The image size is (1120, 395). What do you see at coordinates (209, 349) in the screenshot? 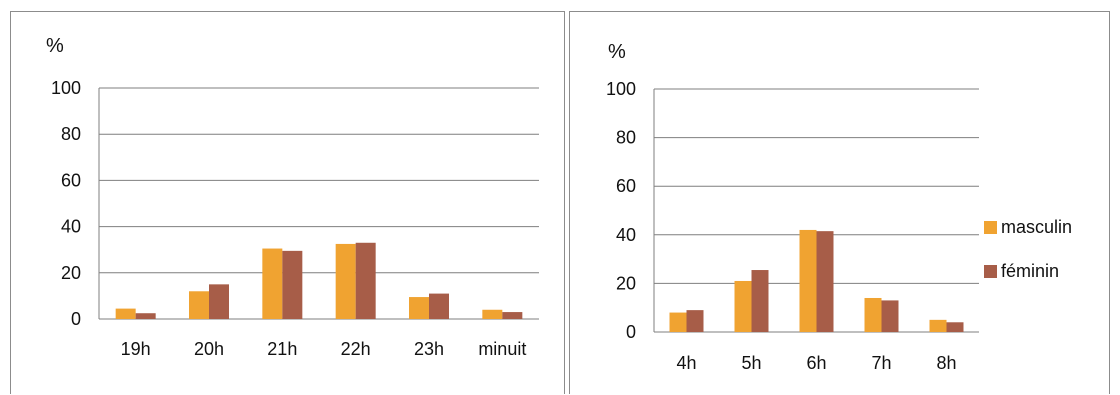
I see `x-tick-label: 20h` at bounding box center [209, 349].